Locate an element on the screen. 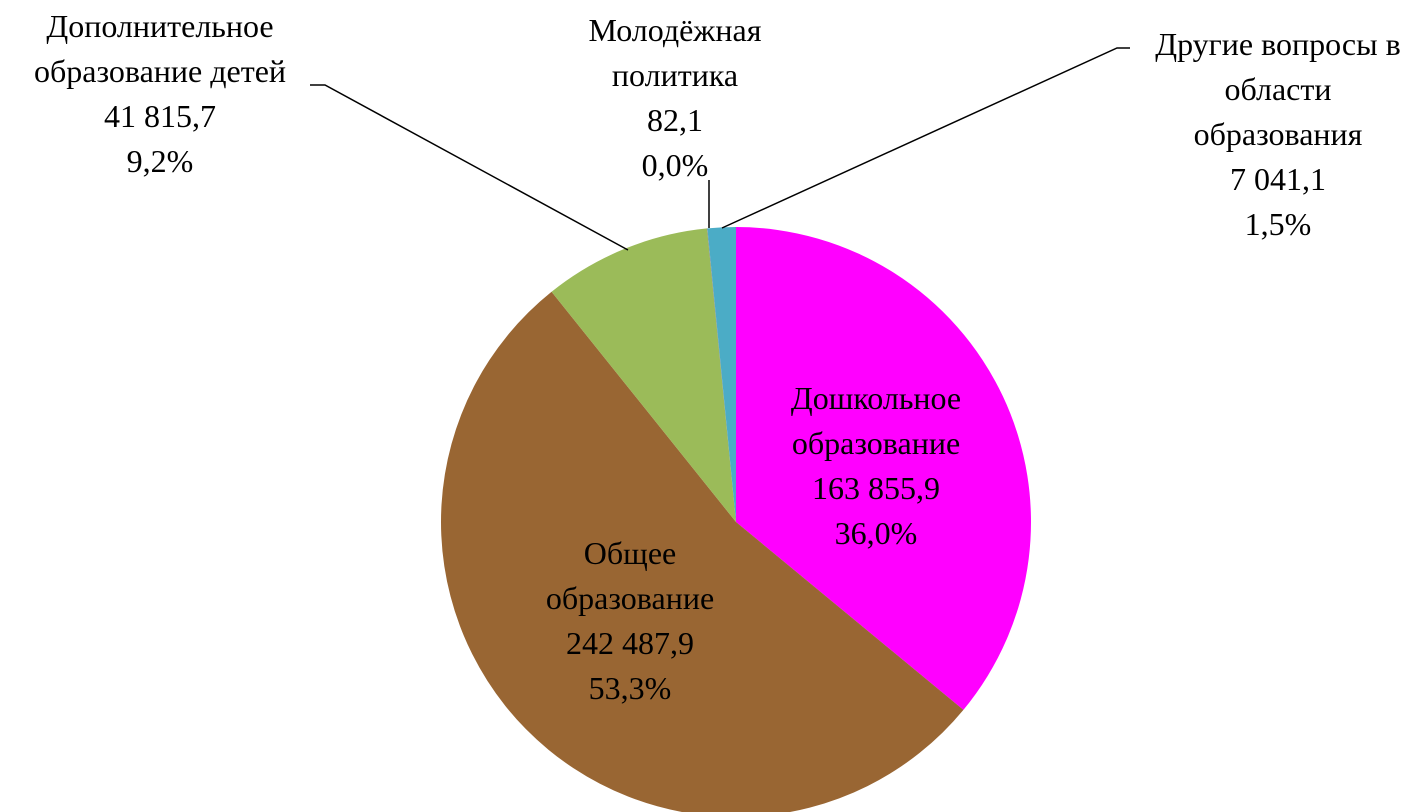 This screenshot has width=1424, height=812. value-label: 163 855,9 is located at coordinates (876, 488).